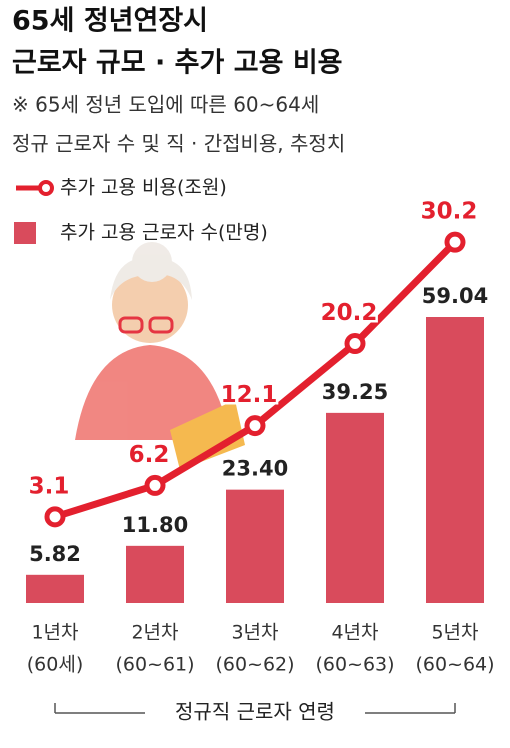  What do you see at coordinates (164, 233) in the screenshot?
I see `legend-label: 추가 고용 근로자 수(만명)` at bounding box center [164, 233].